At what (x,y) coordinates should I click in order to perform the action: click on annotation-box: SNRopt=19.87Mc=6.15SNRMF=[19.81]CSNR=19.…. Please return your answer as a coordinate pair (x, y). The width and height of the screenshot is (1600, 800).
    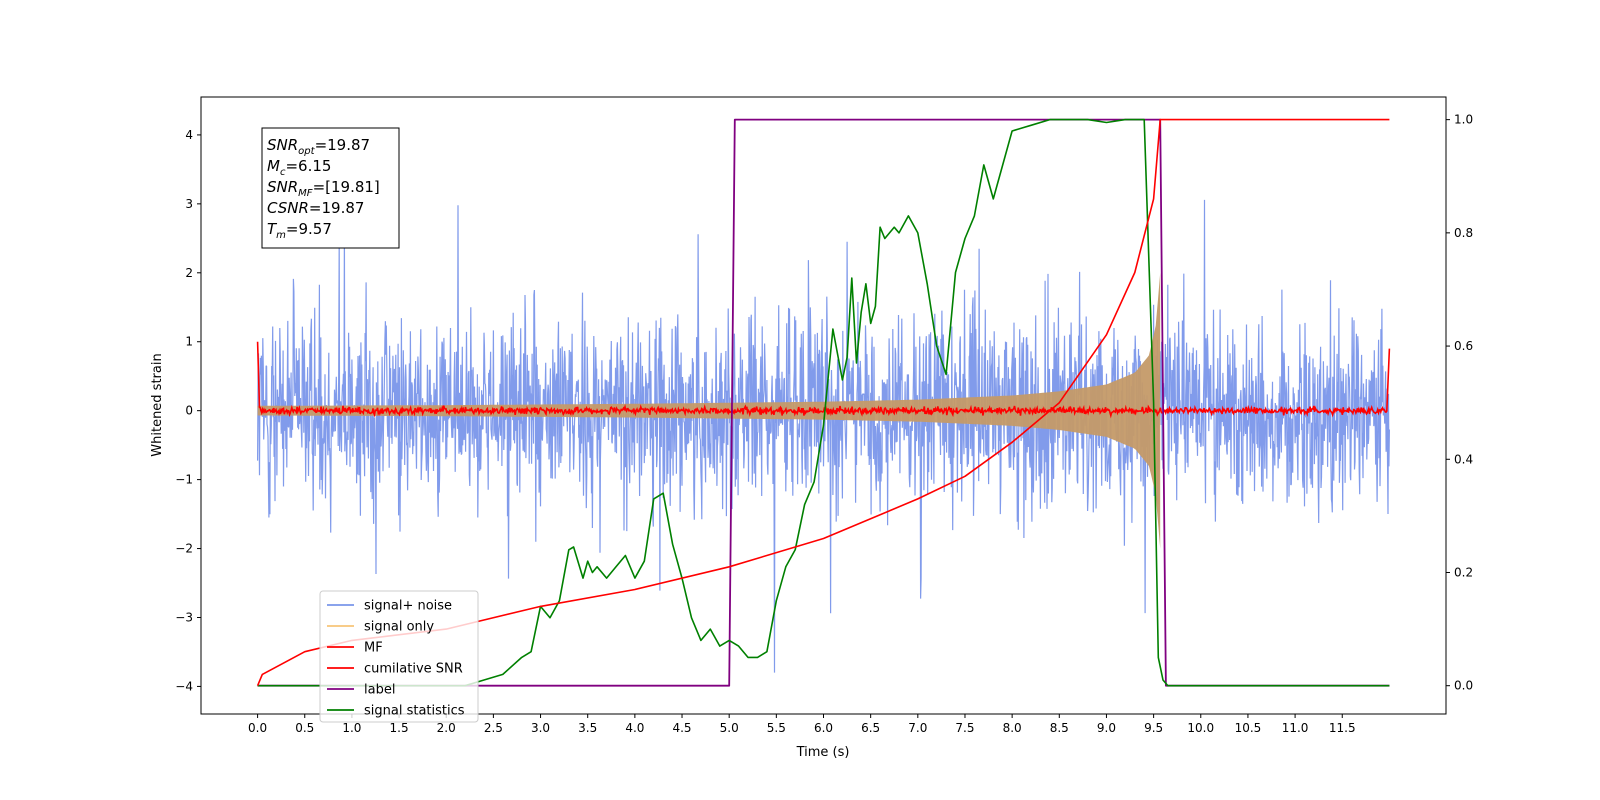
    Looking at the image, I should click on (330, 188).